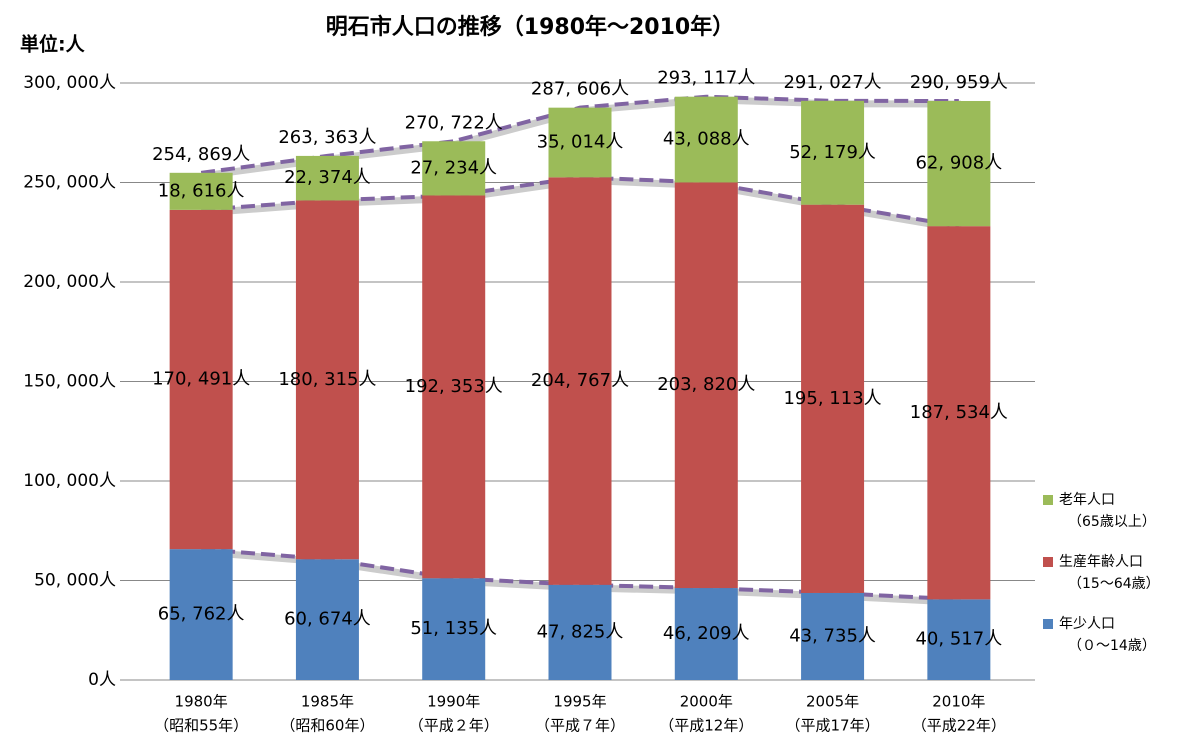  What do you see at coordinates (201, 154) in the screenshot?
I see `total-label: 254, 869人` at bounding box center [201, 154].